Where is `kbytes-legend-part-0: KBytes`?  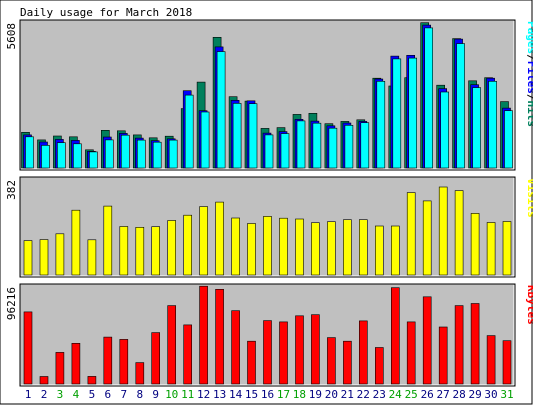
kbytes-legend-part-0: KBytes is located at coordinates (529, 305).